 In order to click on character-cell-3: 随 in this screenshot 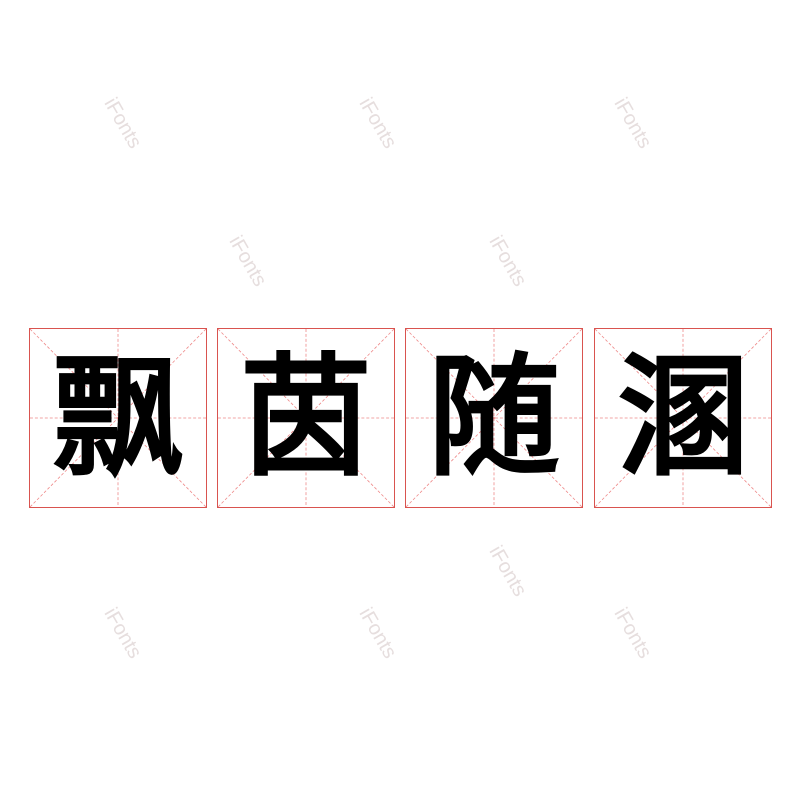, I will do `click(494, 418)`.